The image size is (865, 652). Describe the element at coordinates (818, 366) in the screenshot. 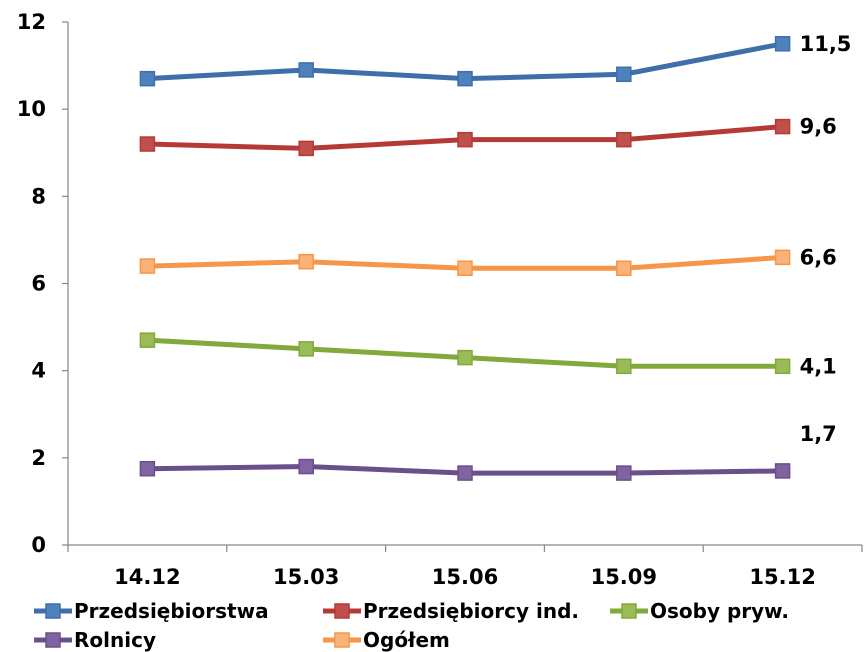

I see `data-label: 4,1` at that location.